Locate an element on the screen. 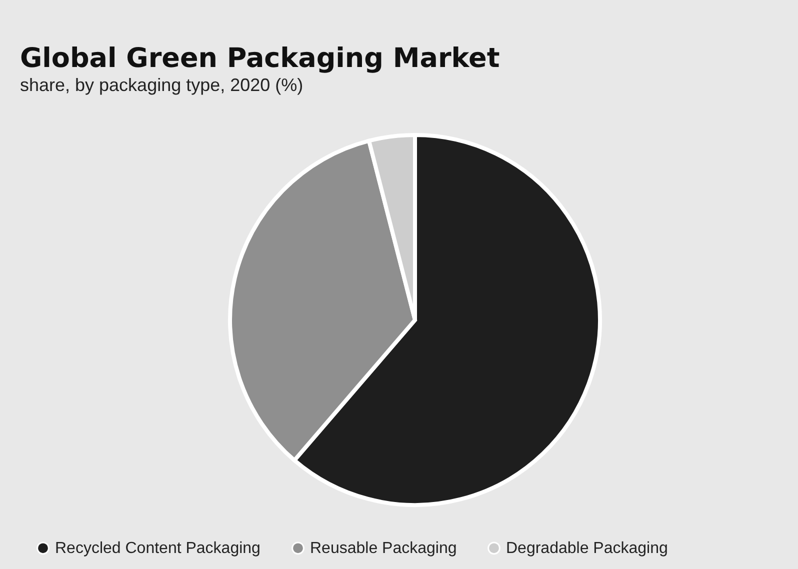  legend-label: Reusable Packaging is located at coordinates (383, 549).